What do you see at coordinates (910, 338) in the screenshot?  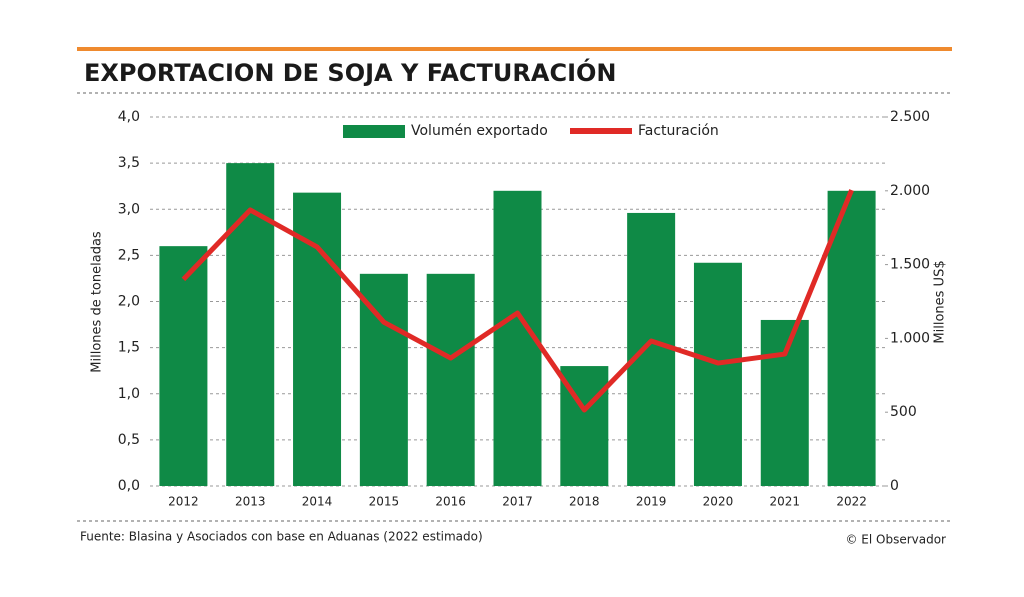 I see `y2-tick-label: 1.000` at bounding box center [910, 338].